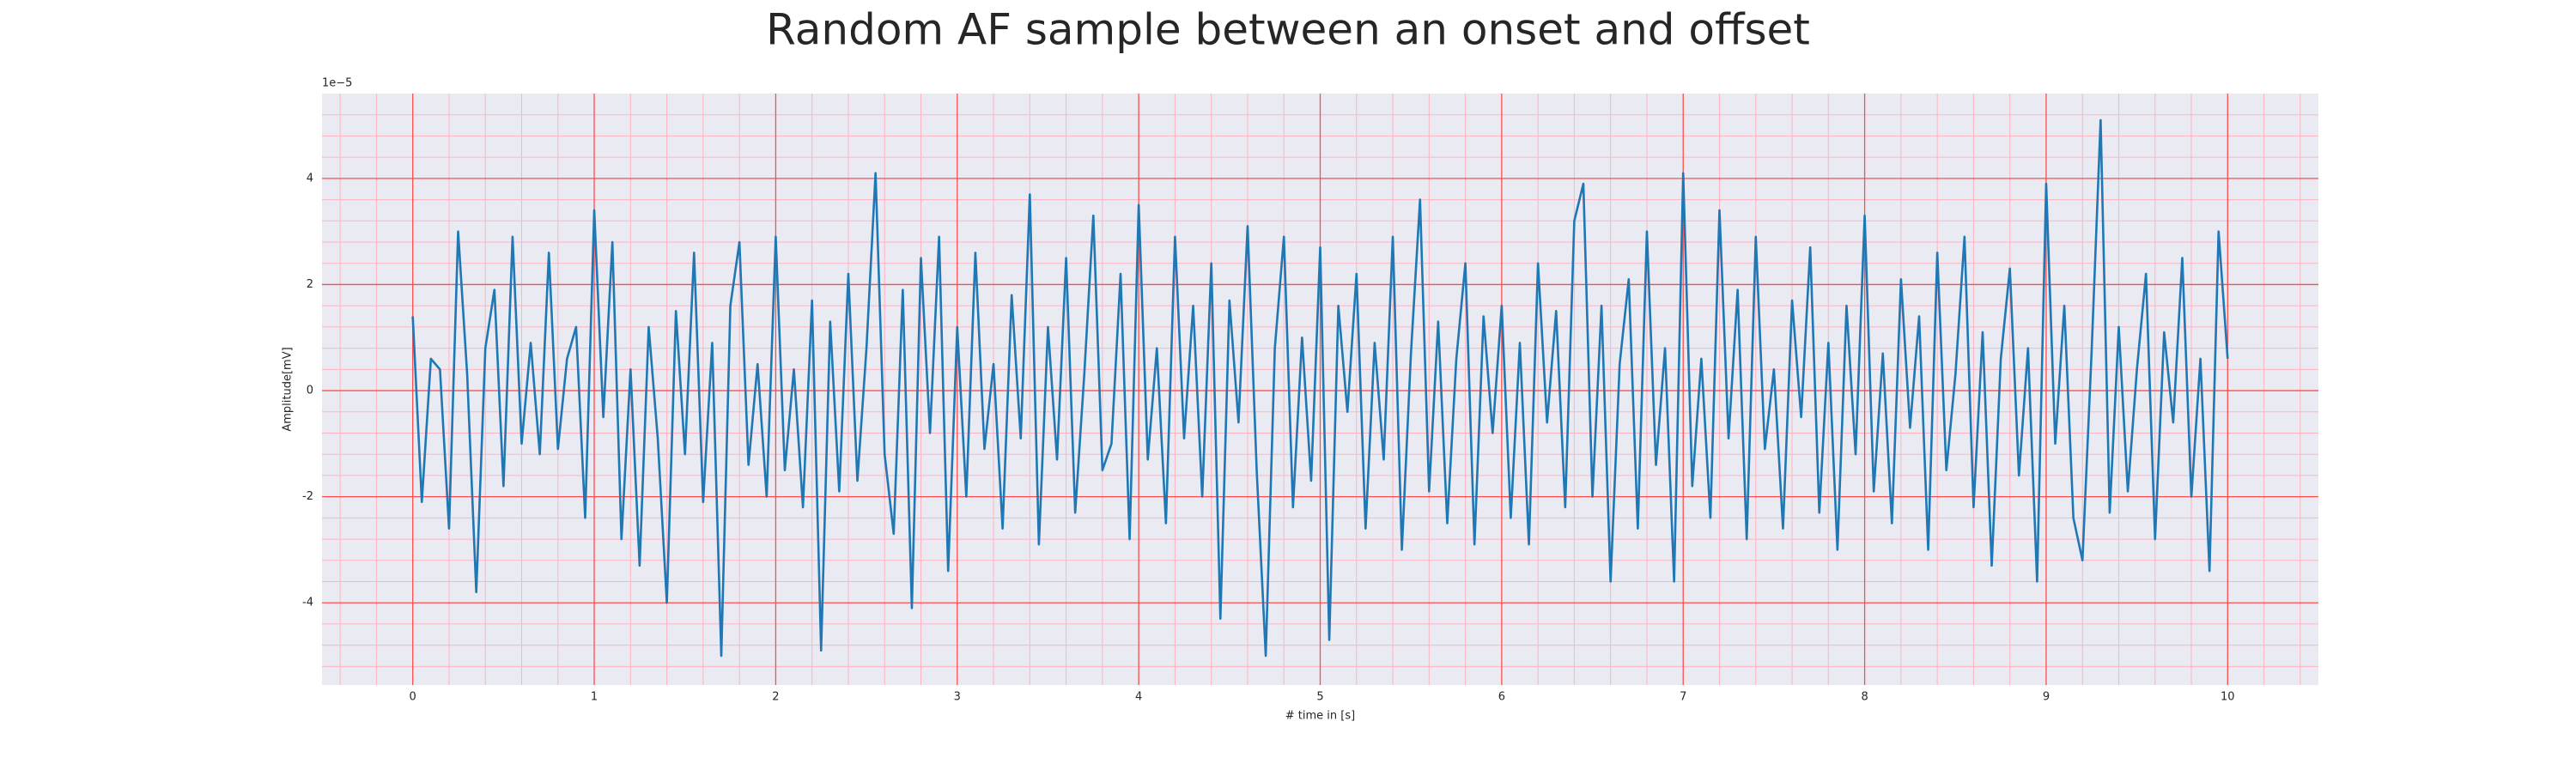 The height and width of the screenshot is (776, 2576). What do you see at coordinates (1683, 697) in the screenshot?
I see `x-tick-label: 7` at bounding box center [1683, 697].